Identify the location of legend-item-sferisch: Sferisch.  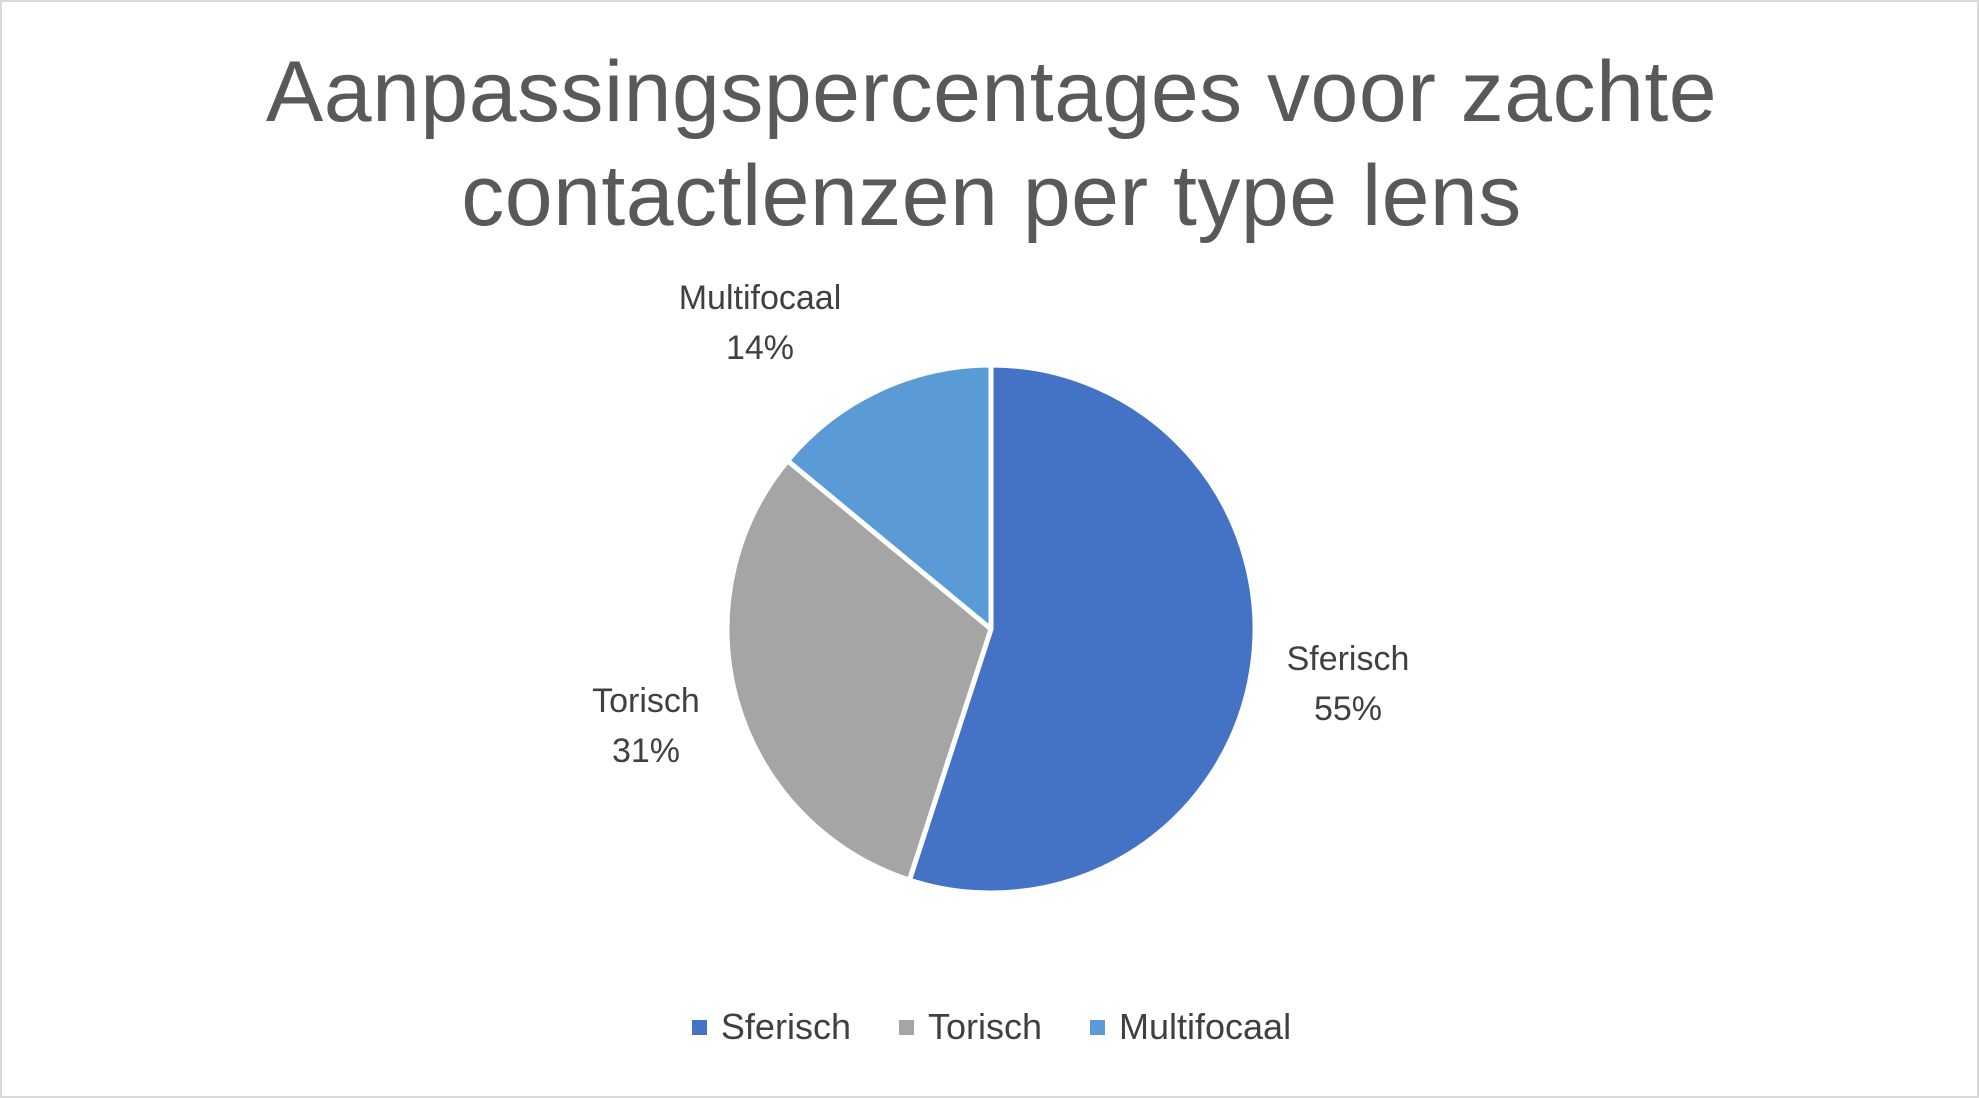
(771, 1027).